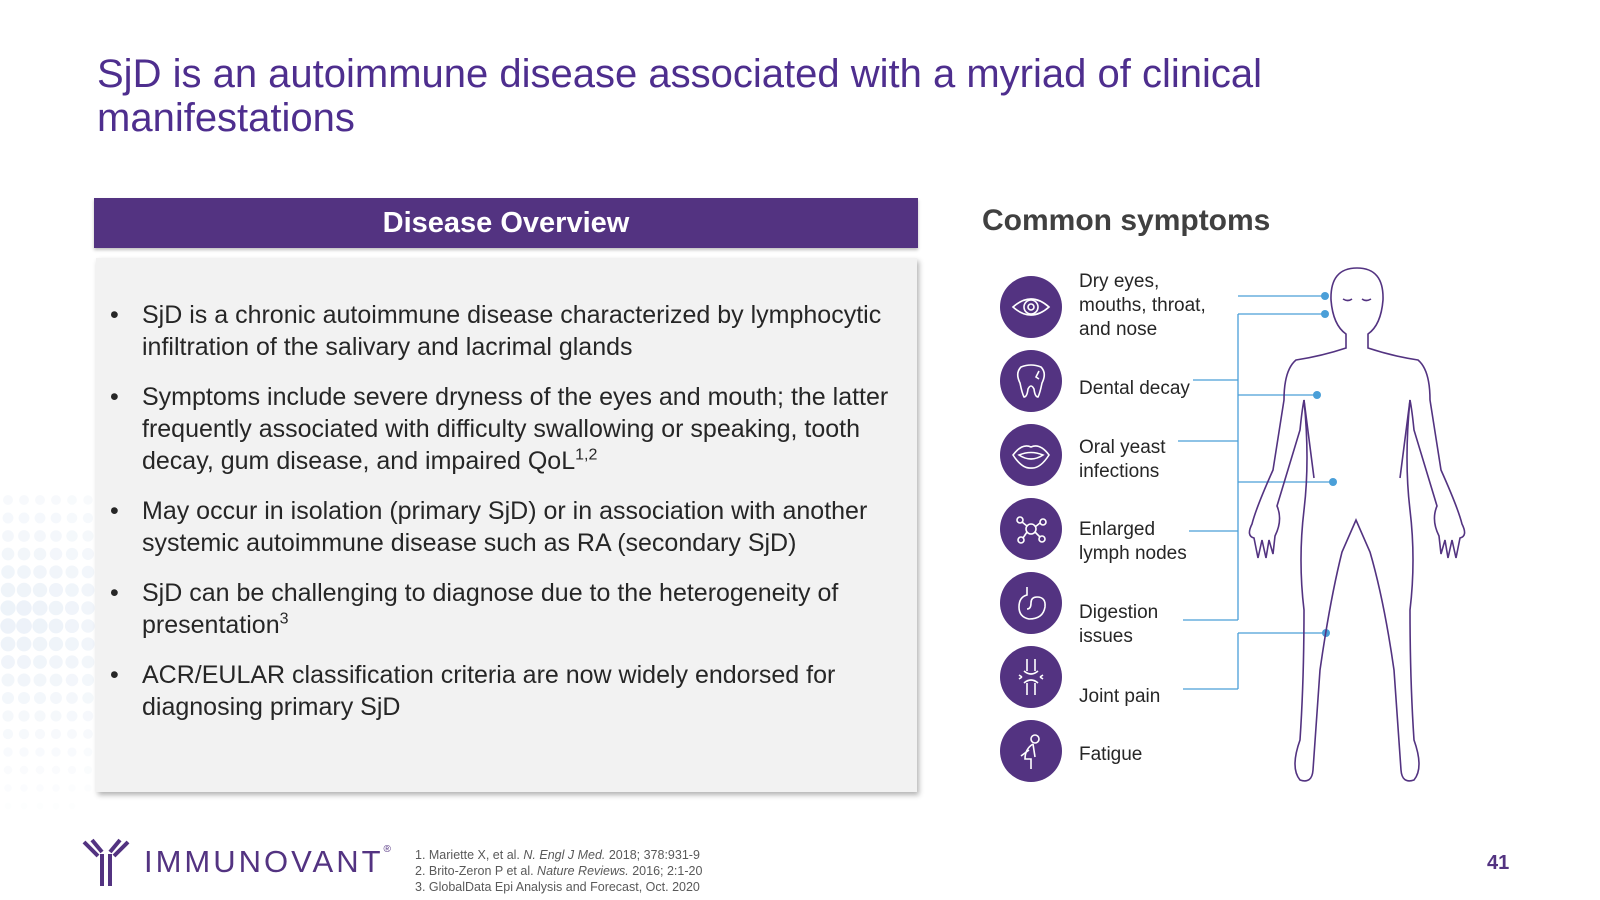  What do you see at coordinates (1031, 381) in the screenshot?
I see `tooth-icon` at bounding box center [1031, 381].